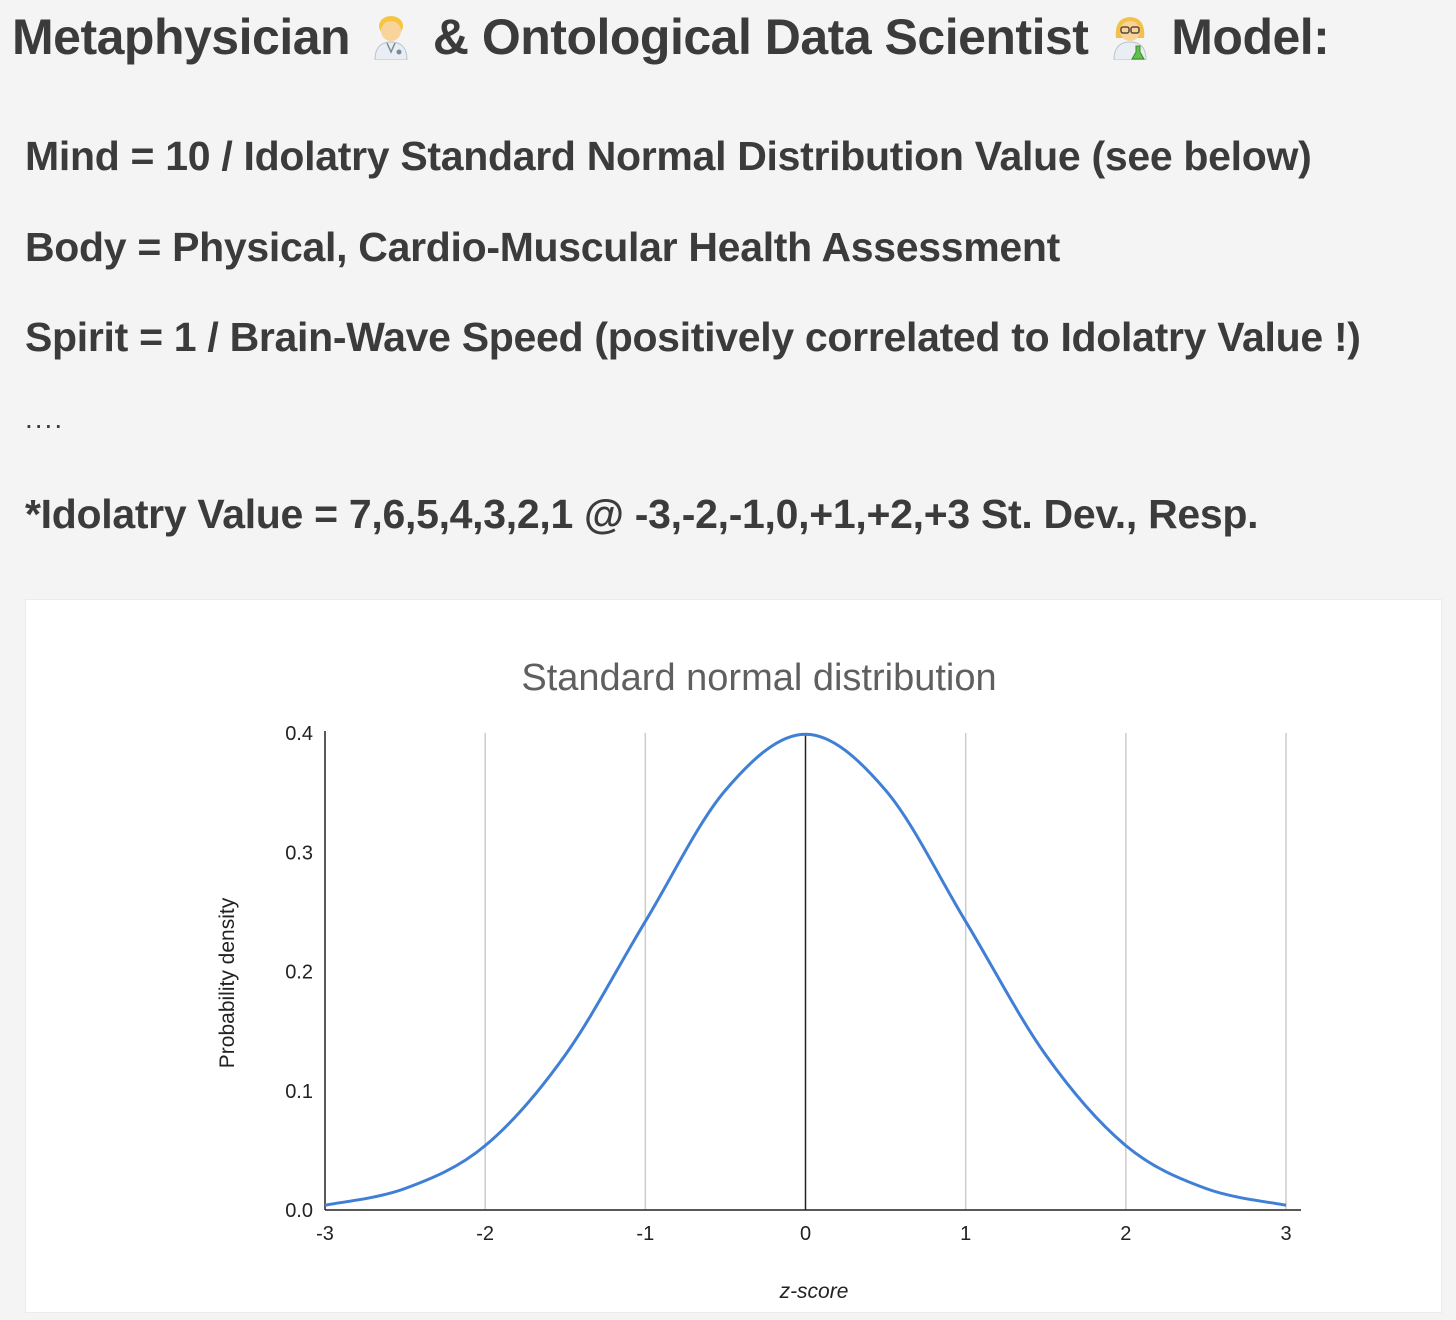 Image resolution: width=1456 pixels, height=1320 pixels. What do you see at coordinates (325, 1234) in the screenshot?
I see `x-tick-label-0: -3` at bounding box center [325, 1234].